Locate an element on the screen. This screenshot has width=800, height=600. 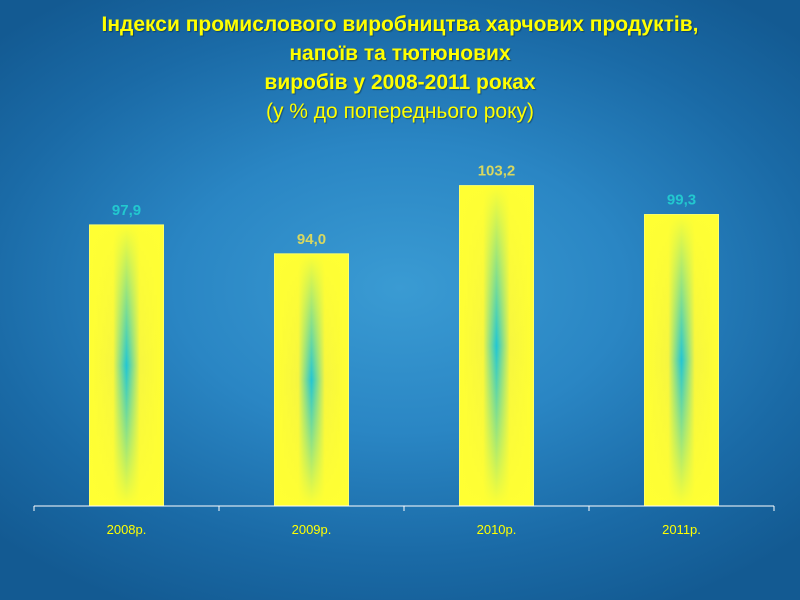
bar-2011р. is located at coordinates (681, 360).